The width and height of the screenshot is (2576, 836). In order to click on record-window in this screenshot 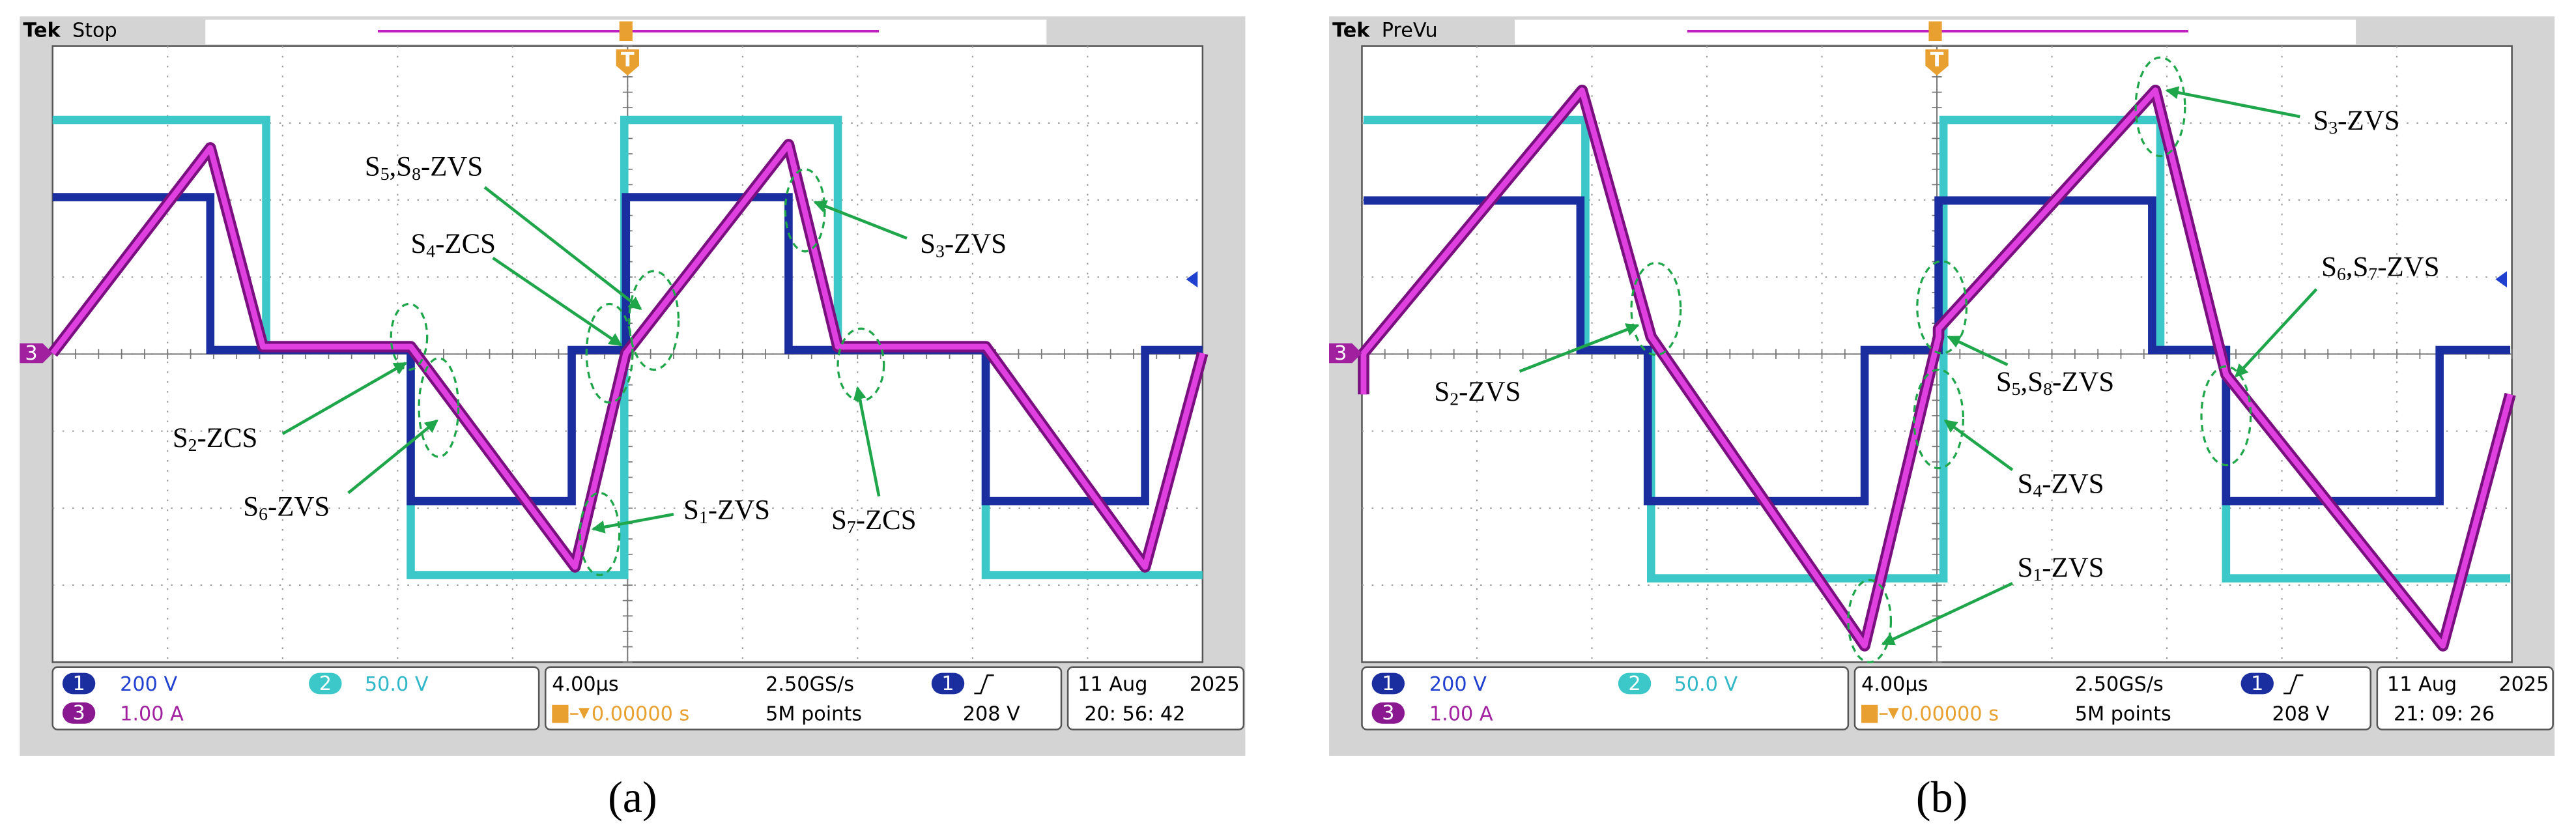, I will do `click(626, 32)`.